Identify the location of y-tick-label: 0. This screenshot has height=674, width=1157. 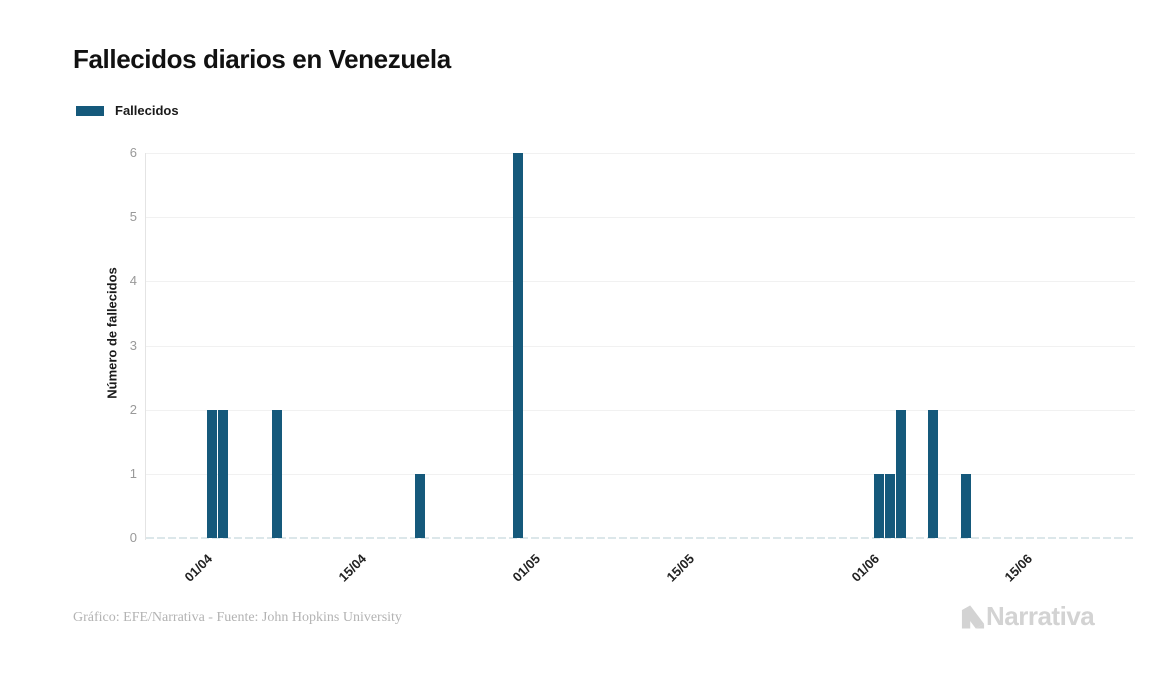
(133, 537).